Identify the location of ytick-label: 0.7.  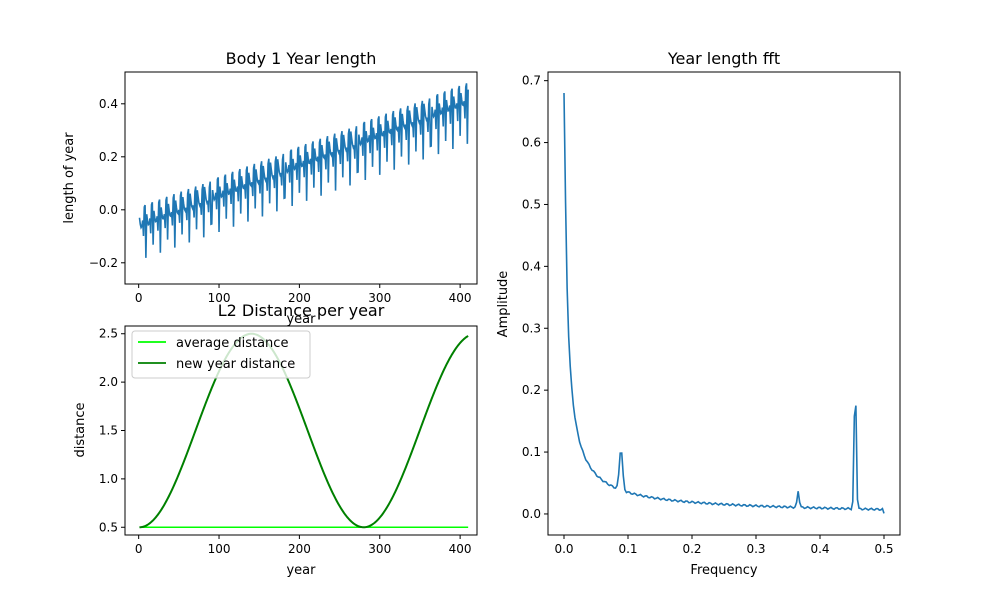
(531, 81).